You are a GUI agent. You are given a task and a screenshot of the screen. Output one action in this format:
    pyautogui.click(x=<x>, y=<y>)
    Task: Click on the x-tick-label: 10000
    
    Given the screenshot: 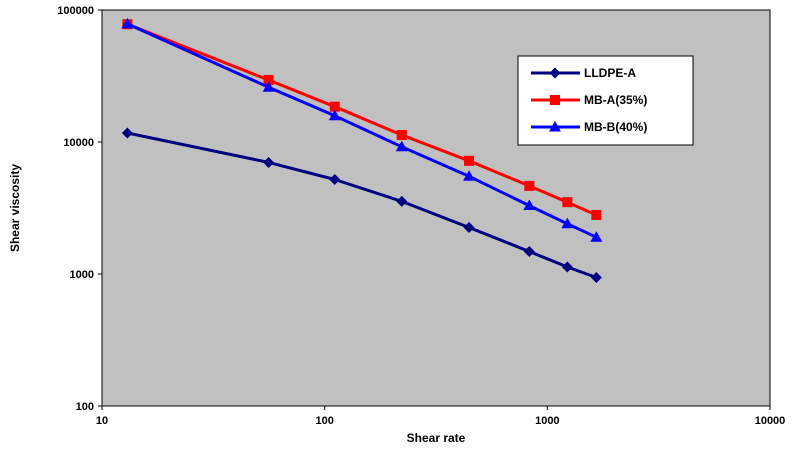 What is the action you would take?
    pyautogui.click(x=770, y=421)
    